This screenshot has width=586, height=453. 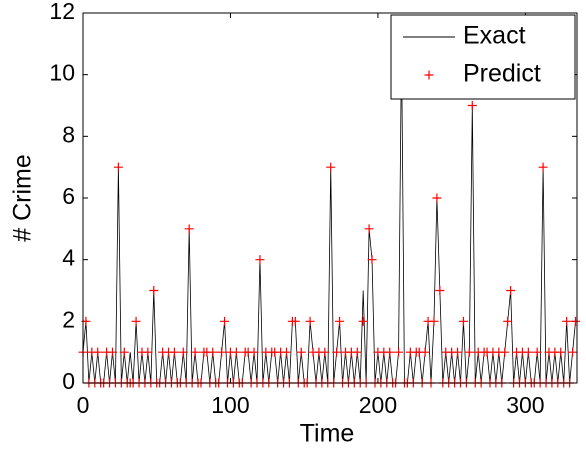 I want to click on legend-label: Exact, so click(x=494, y=36).